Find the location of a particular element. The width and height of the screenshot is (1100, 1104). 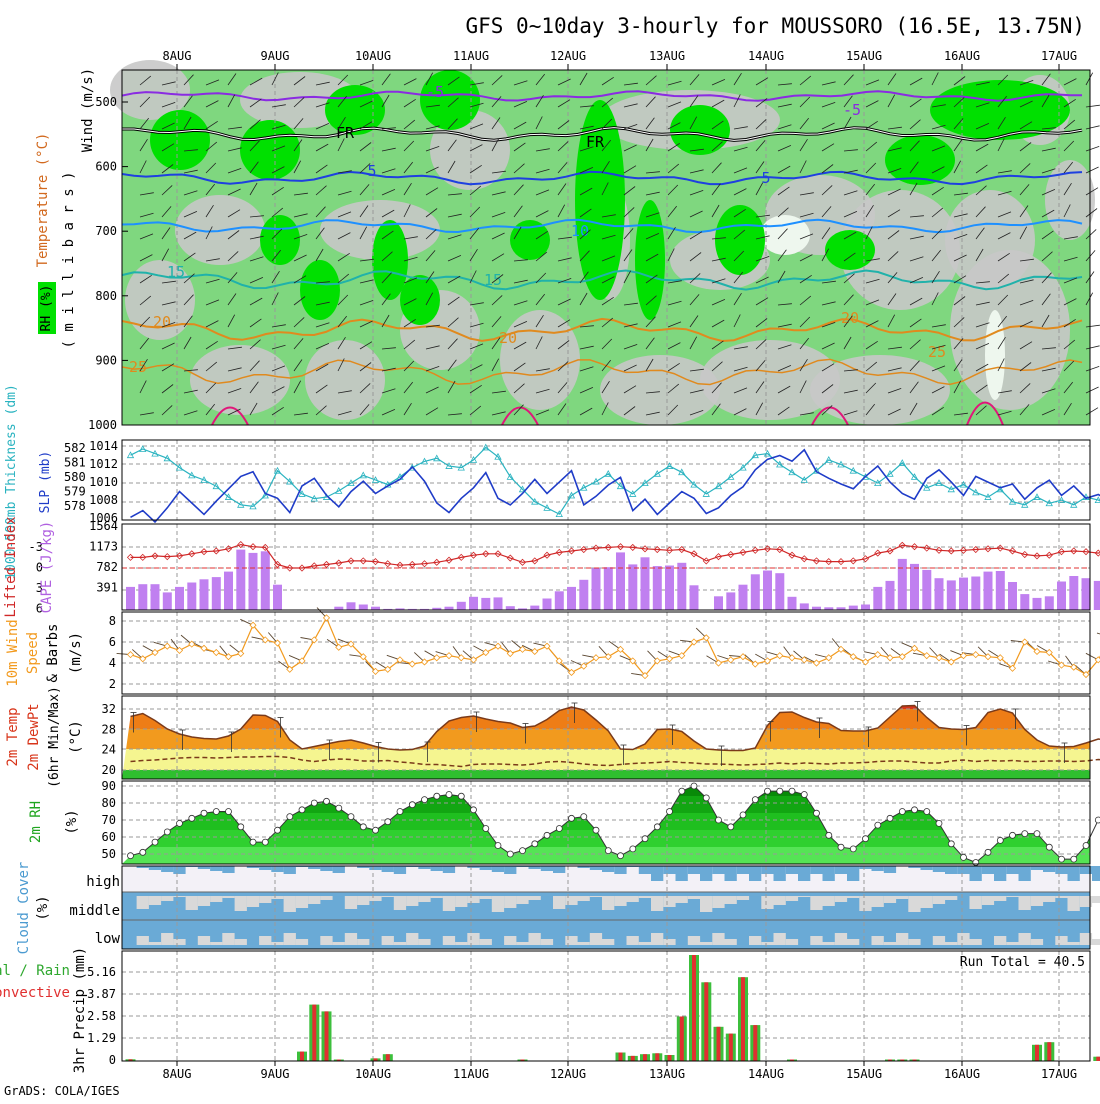

cloud-label-1: Cloud Cover is located at coordinates (24, 908).